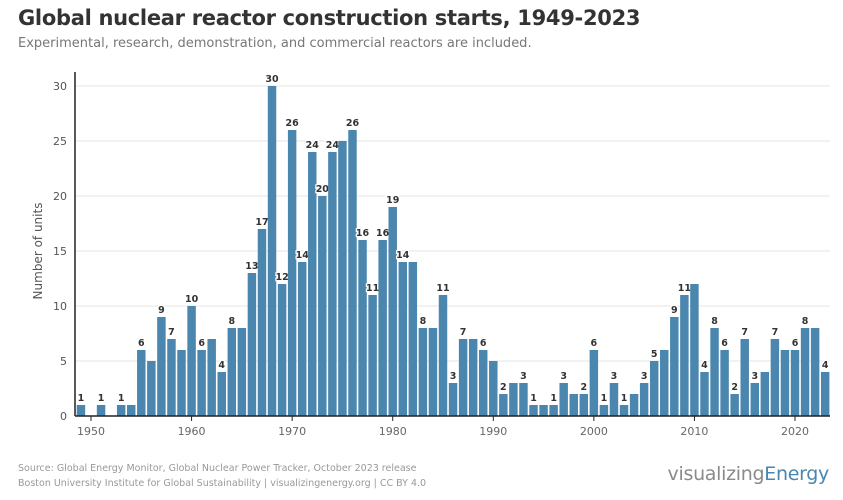  I want to click on data-label-1999: 2, so click(583, 387).